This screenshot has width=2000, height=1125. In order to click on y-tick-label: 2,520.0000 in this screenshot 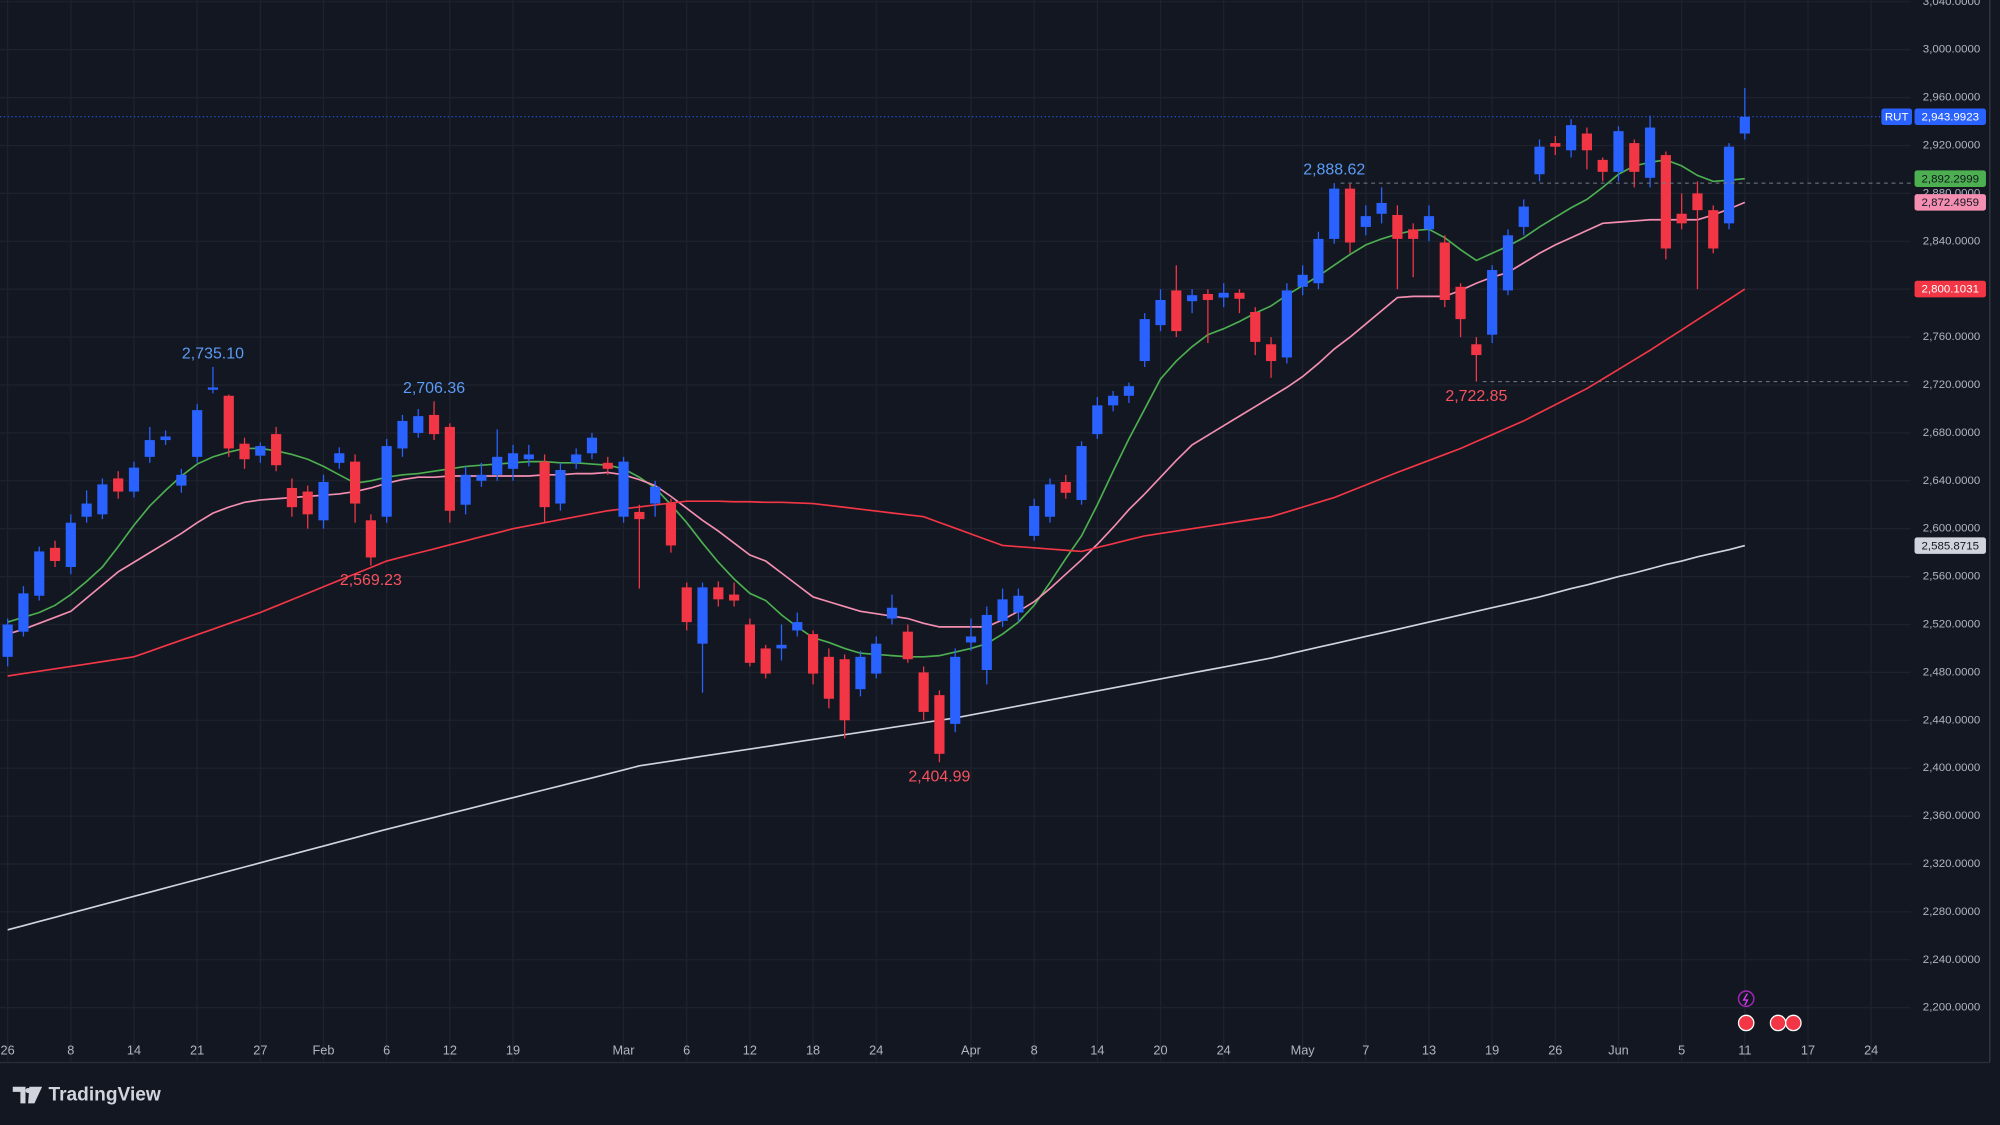, I will do `click(1951, 625)`.